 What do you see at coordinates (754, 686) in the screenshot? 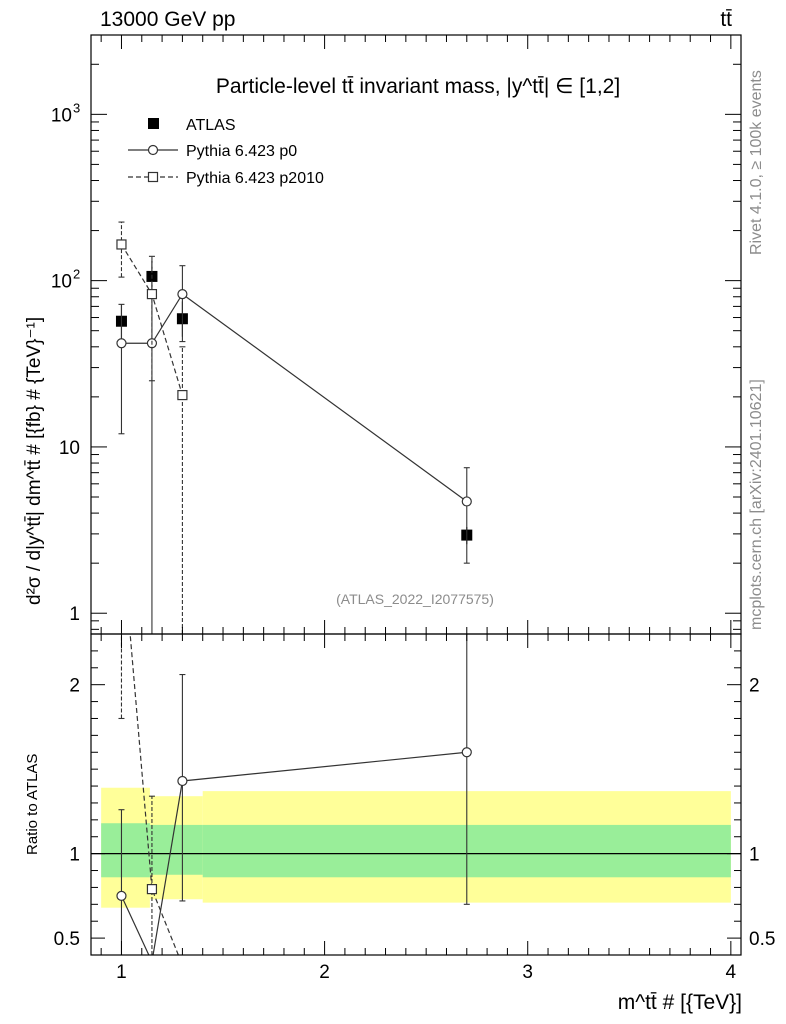
I see `ratio-tick-label-right-2: 2` at bounding box center [754, 686].